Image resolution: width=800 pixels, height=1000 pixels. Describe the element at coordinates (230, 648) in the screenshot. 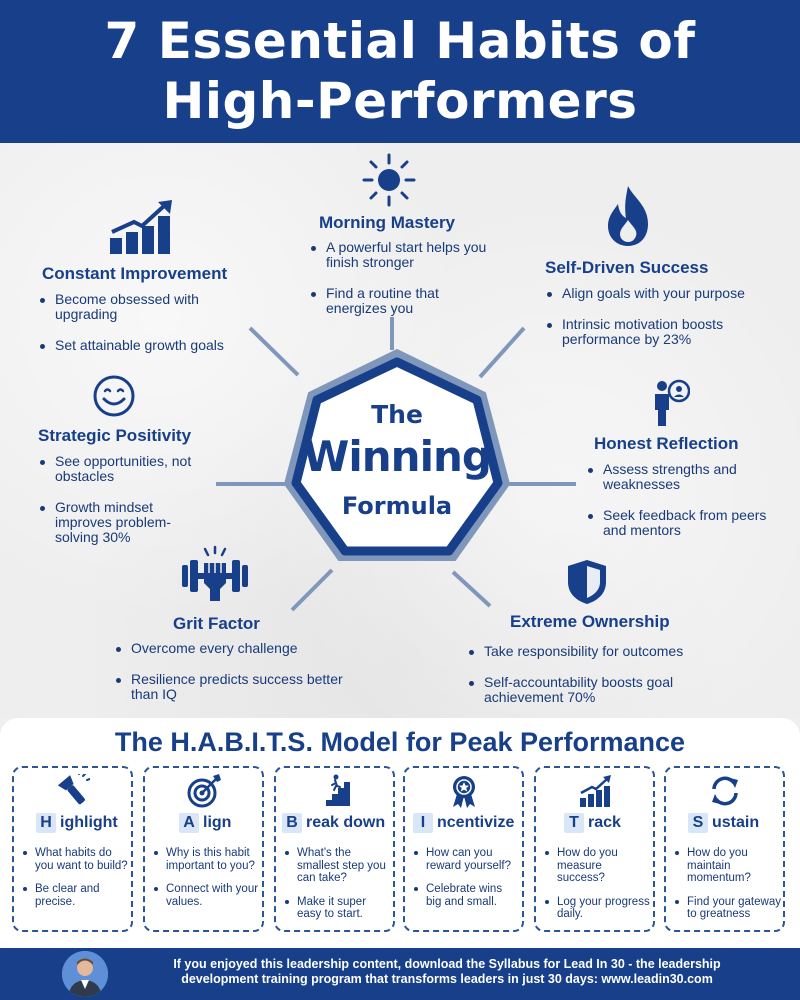

I see `list-item: Overcome every challenge` at that location.